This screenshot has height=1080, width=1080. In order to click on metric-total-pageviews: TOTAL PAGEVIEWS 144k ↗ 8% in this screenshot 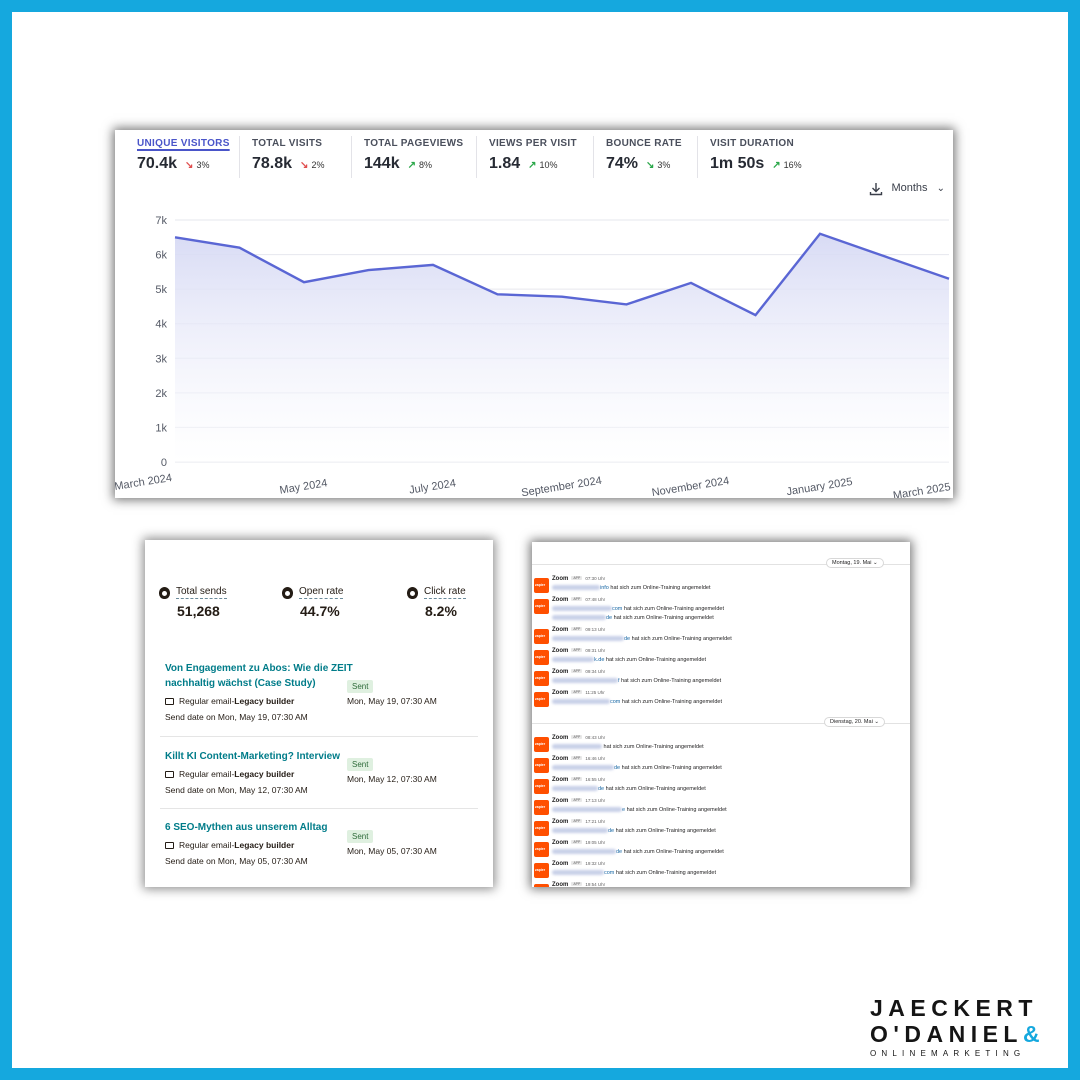, I will do `click(413, 157)`.